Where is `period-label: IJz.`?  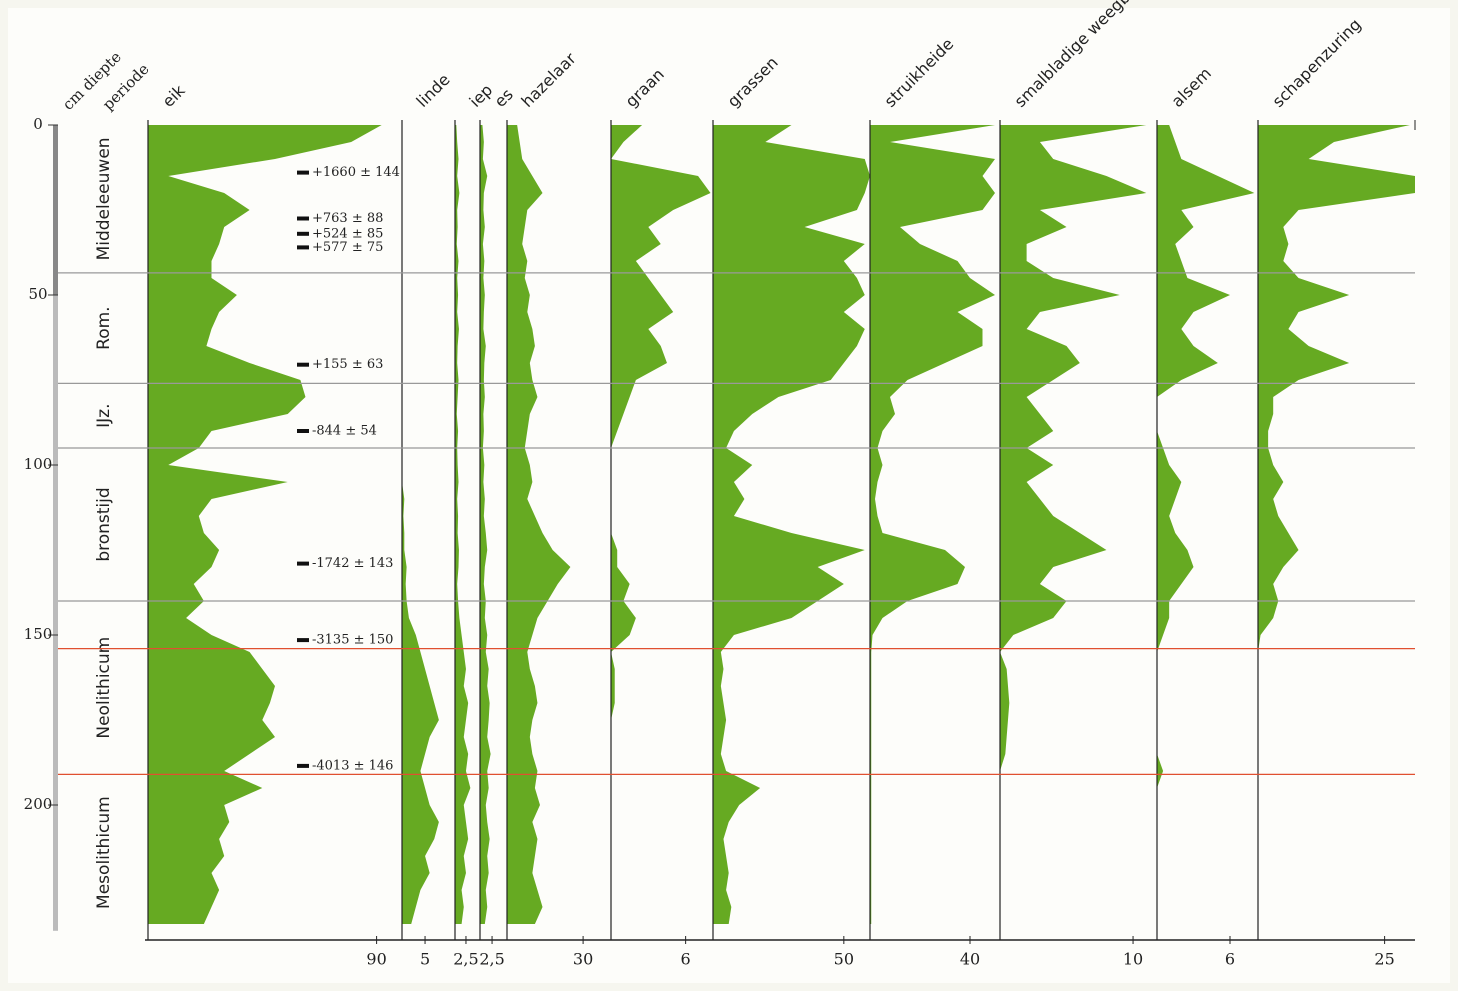 period-label: IJz. is located at coordinates (104, 416).